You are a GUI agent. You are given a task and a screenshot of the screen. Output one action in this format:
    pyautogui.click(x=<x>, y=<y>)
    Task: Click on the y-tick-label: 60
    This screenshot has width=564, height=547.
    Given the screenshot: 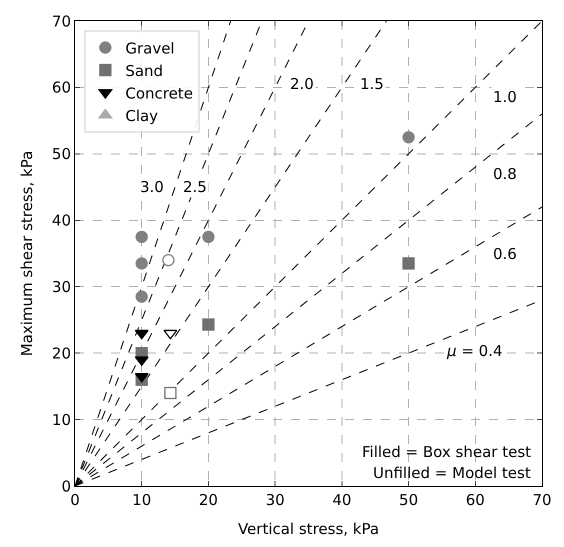 What is the action you would take?
    pyautogui.click(x=61, y=87)
    